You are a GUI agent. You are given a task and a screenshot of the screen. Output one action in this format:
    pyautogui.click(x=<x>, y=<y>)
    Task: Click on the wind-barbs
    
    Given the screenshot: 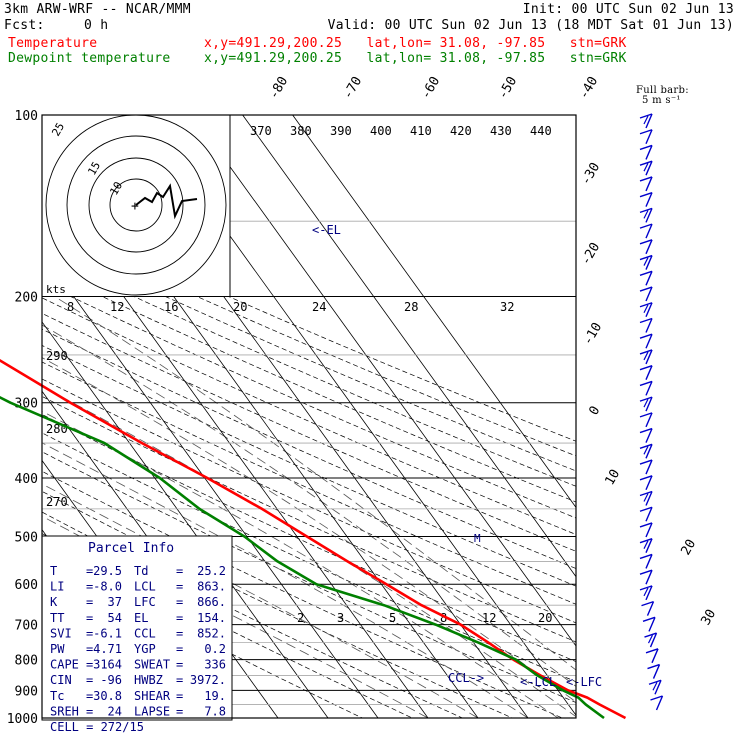 What is the action you would take?
    pyautogui.click(x=651, y=412)
    